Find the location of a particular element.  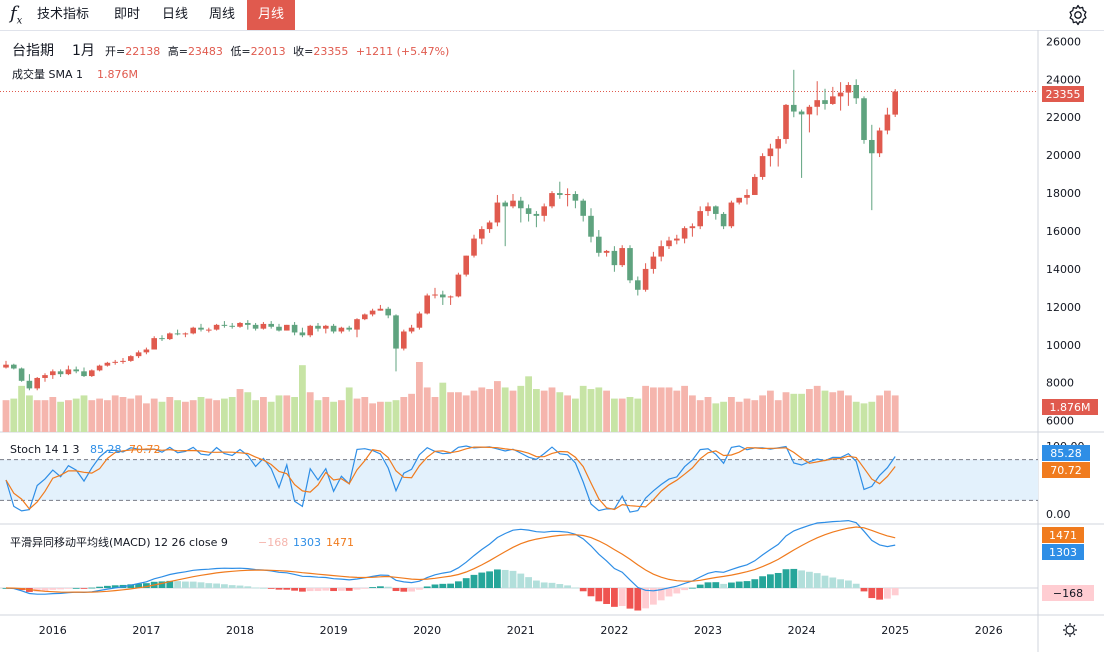

tab-realtime: 即时 is located at coordinates (127, 14).